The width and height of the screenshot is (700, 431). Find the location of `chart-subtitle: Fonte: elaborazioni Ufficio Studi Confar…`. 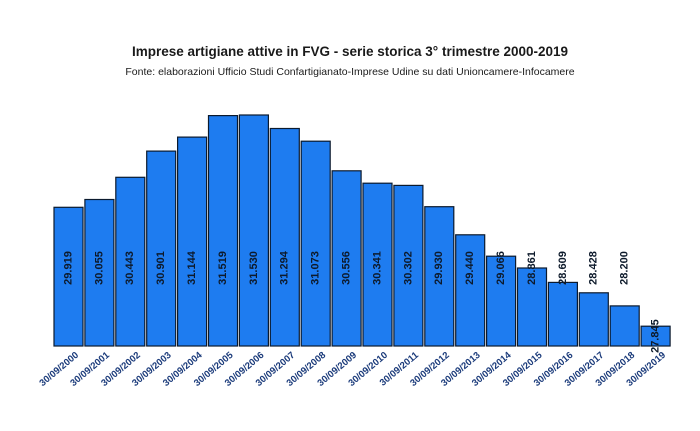

chart-subtitle: Fonte: elaborazioni Ufficio Studi Confar… is located at coordinates (350, 72).